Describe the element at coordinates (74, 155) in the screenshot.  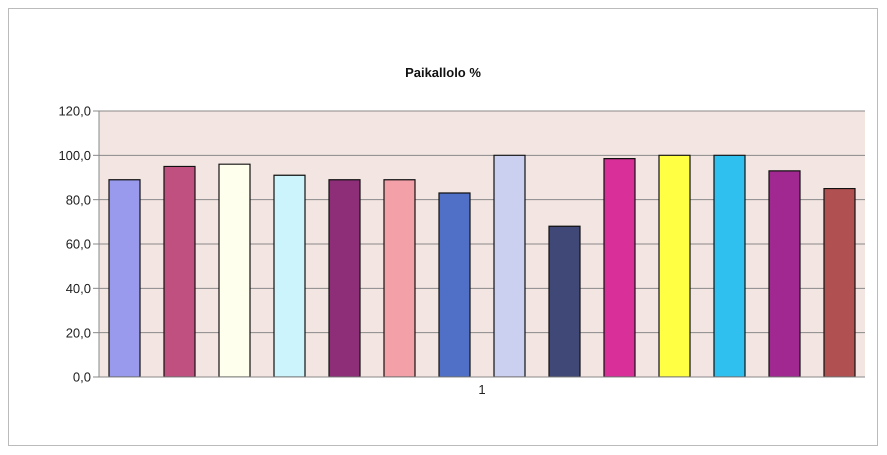
I see `y-tick-label: 100,0` at that location.